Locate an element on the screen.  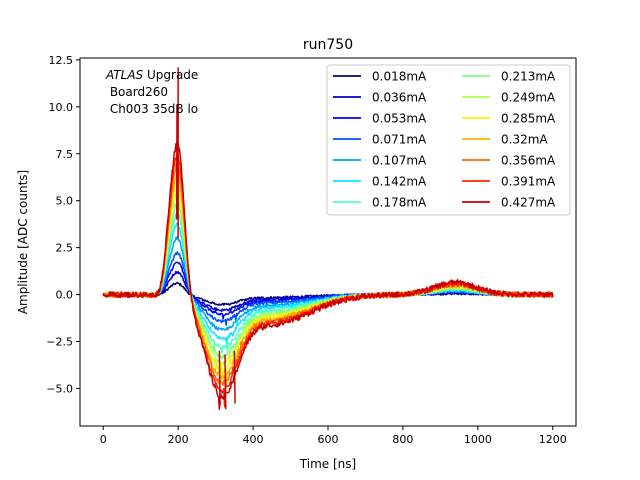
x-tick-label: 0 is located at coordinates (103, 439).